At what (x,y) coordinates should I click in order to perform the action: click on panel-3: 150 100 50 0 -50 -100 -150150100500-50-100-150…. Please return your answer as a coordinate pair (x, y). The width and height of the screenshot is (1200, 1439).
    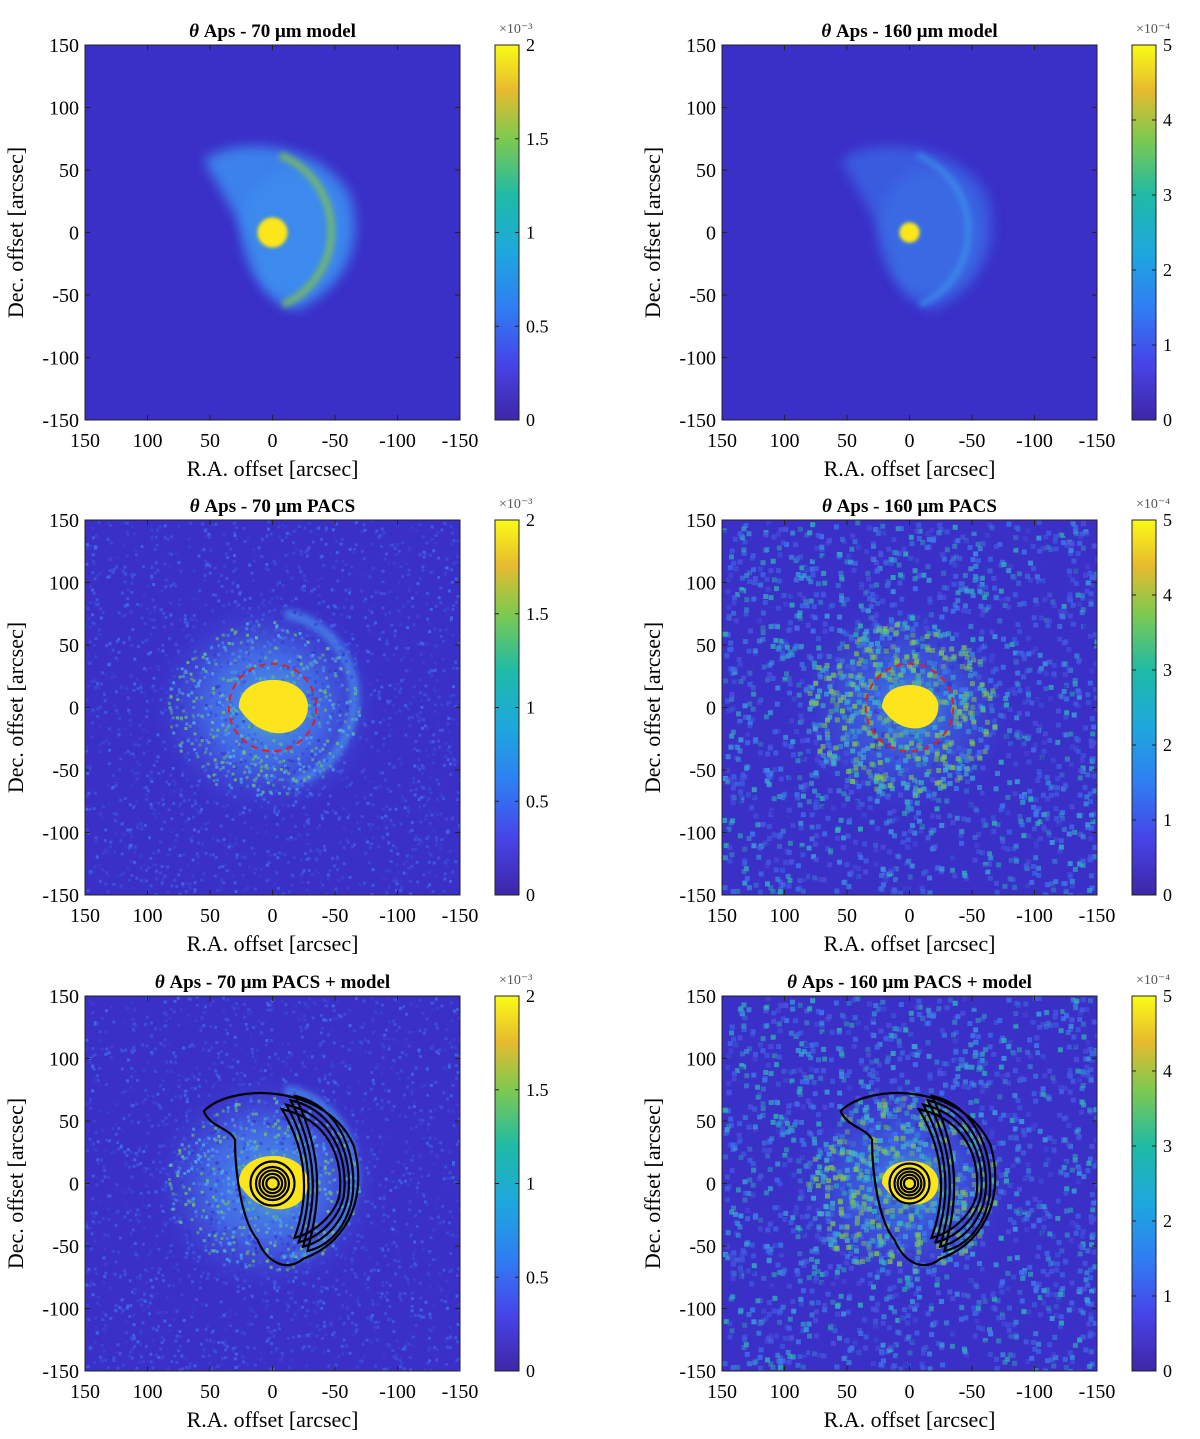
    Looking at the image, I should click on (276, 726).